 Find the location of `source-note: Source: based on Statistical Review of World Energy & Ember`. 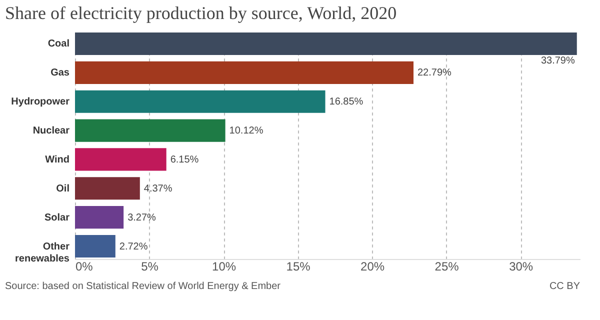

source-note: Source: based on Statistical Review of World Energy & Ember is located at coordinates (143, 286).